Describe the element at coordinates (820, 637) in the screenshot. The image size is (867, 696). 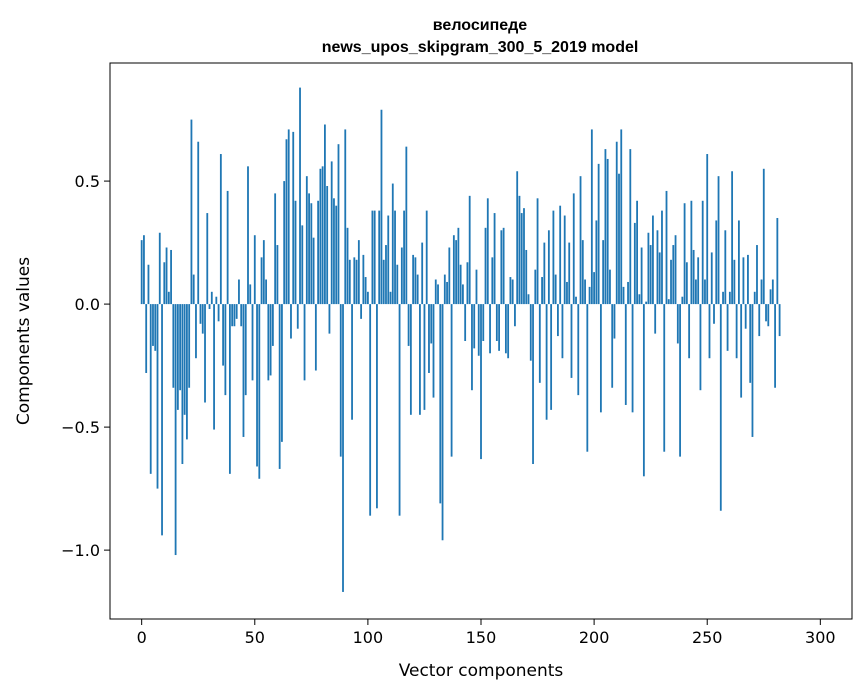
I see `x-tick-label: 300` at that location.